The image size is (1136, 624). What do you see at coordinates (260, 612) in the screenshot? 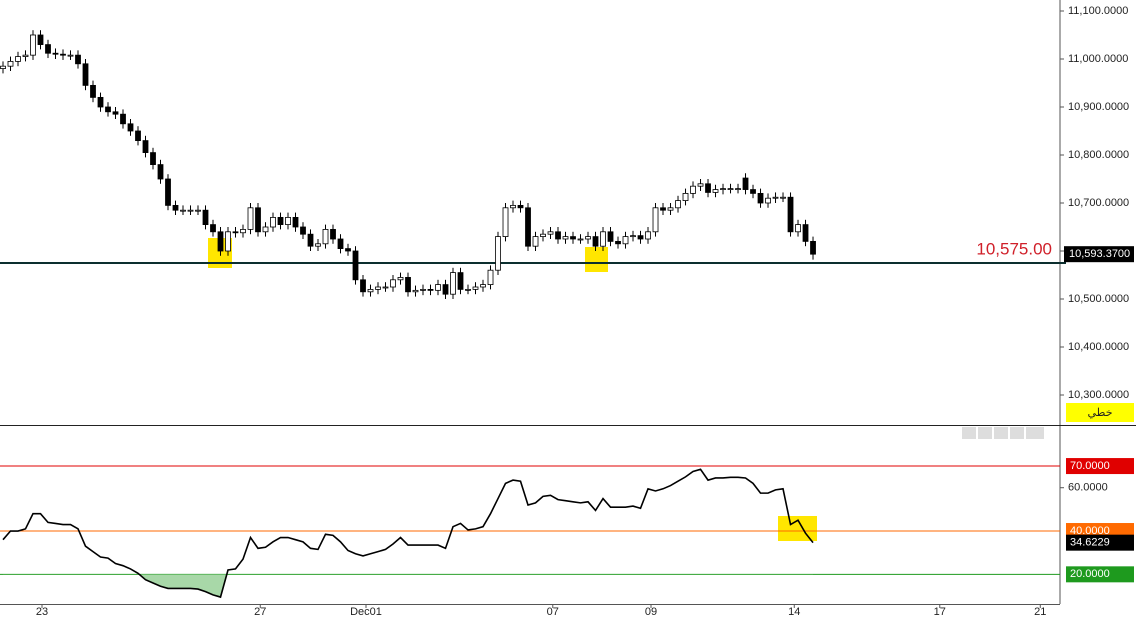
I see `x-tick-label: 27` at bounding box center [260, 612].